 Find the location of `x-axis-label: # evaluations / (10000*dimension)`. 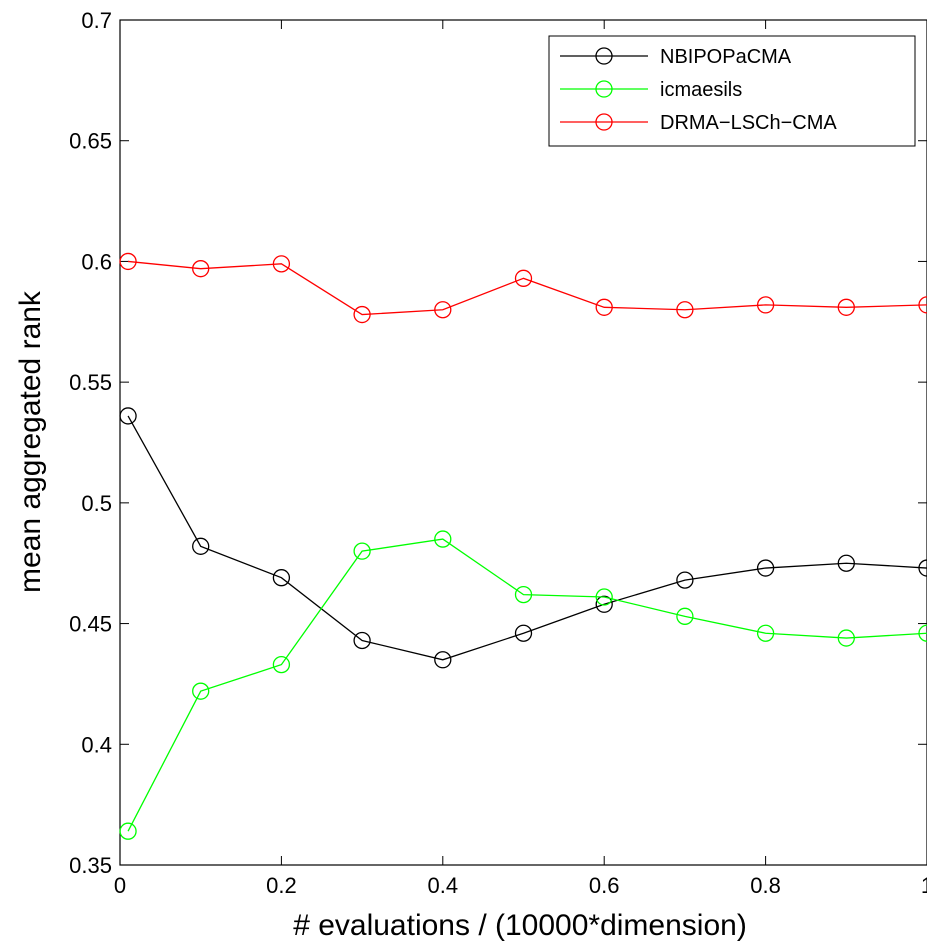

x-axis-label: # evaluations / (10000*dimension) is located at coordinates (520, 925).